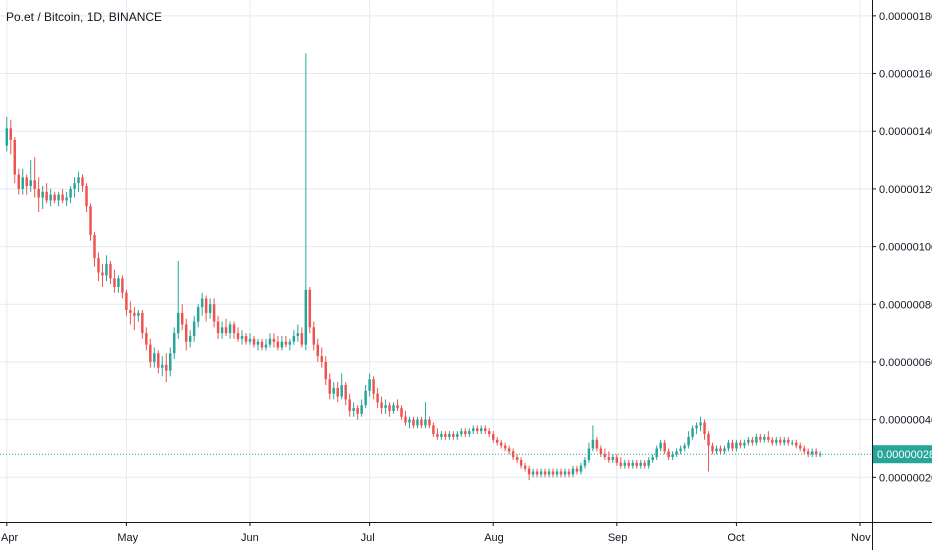 This screenshot has width=932, height=550. Describe the element at coordinates (905, 421) in the screenshot. I see `y-tick-label: 0.00000040` at that location.